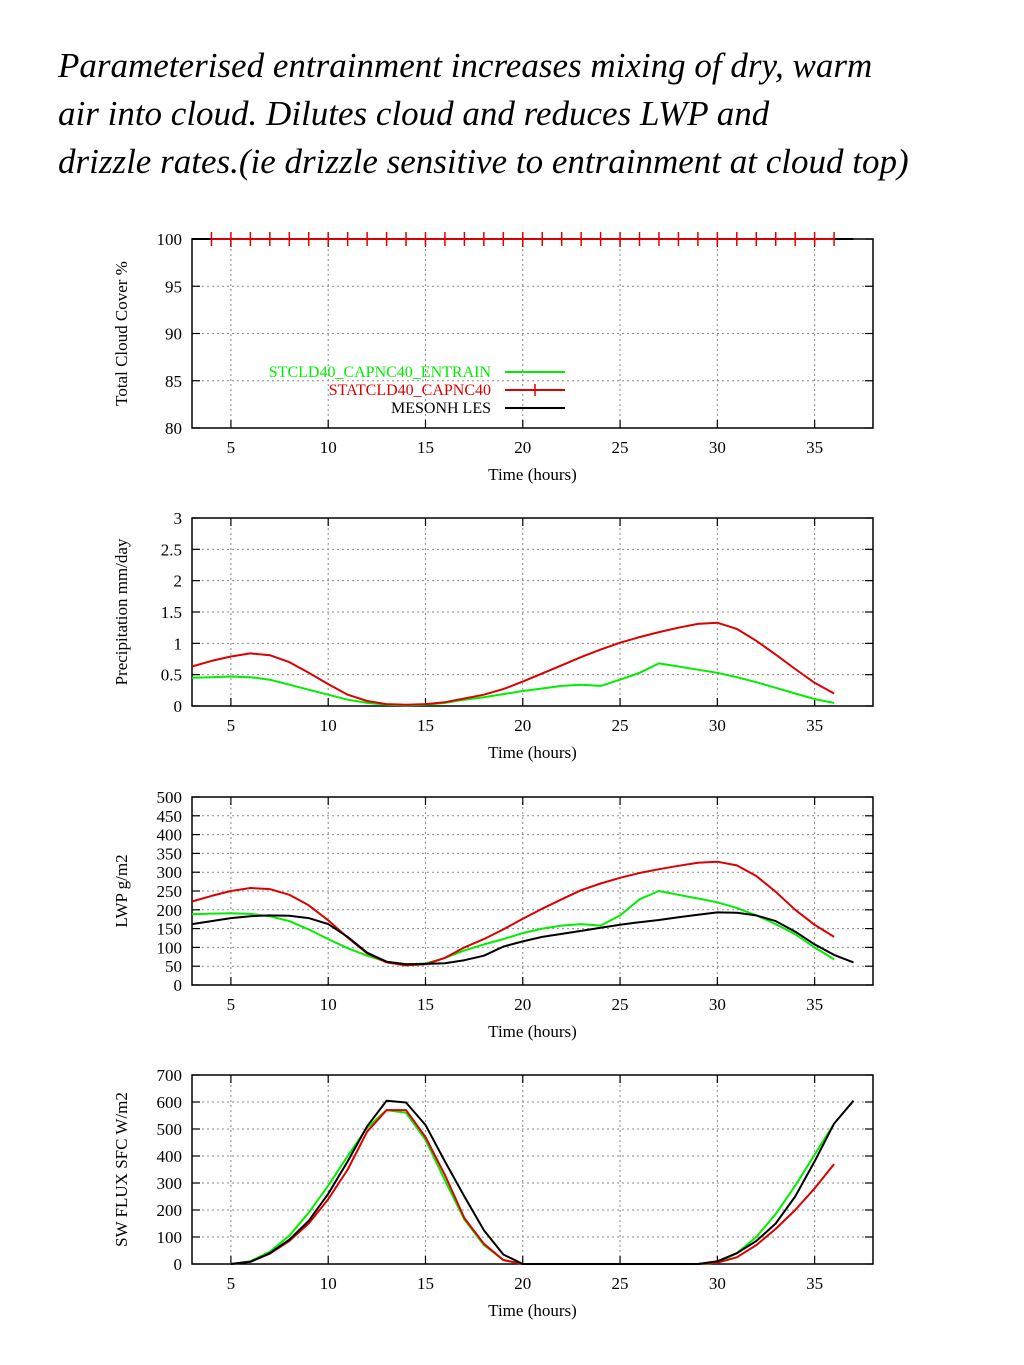 This screenshot has width=1024, height=1365. Describe the element at coordinates (121, 333) in the screenshot. I see `y-axis-label: Total Cloud Cover %` at that location.